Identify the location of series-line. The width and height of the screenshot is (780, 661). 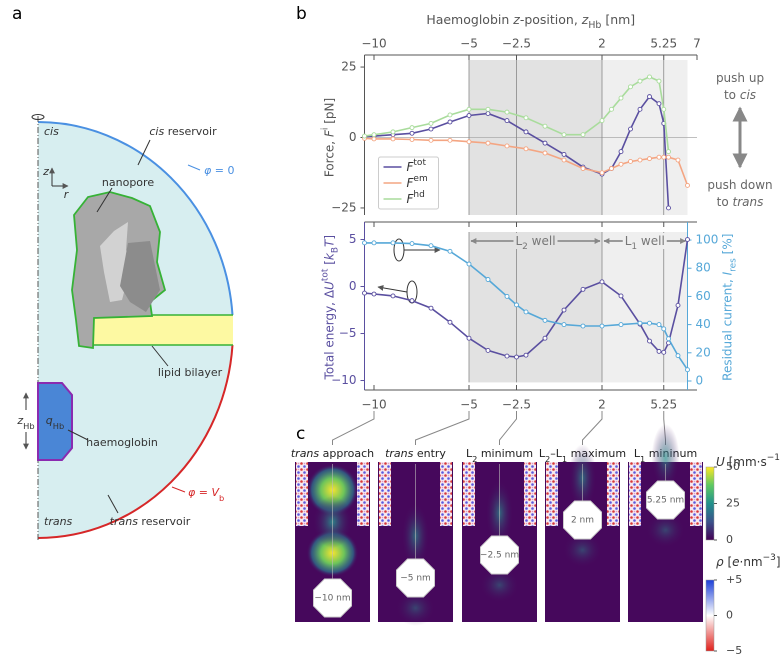
(517, 152).